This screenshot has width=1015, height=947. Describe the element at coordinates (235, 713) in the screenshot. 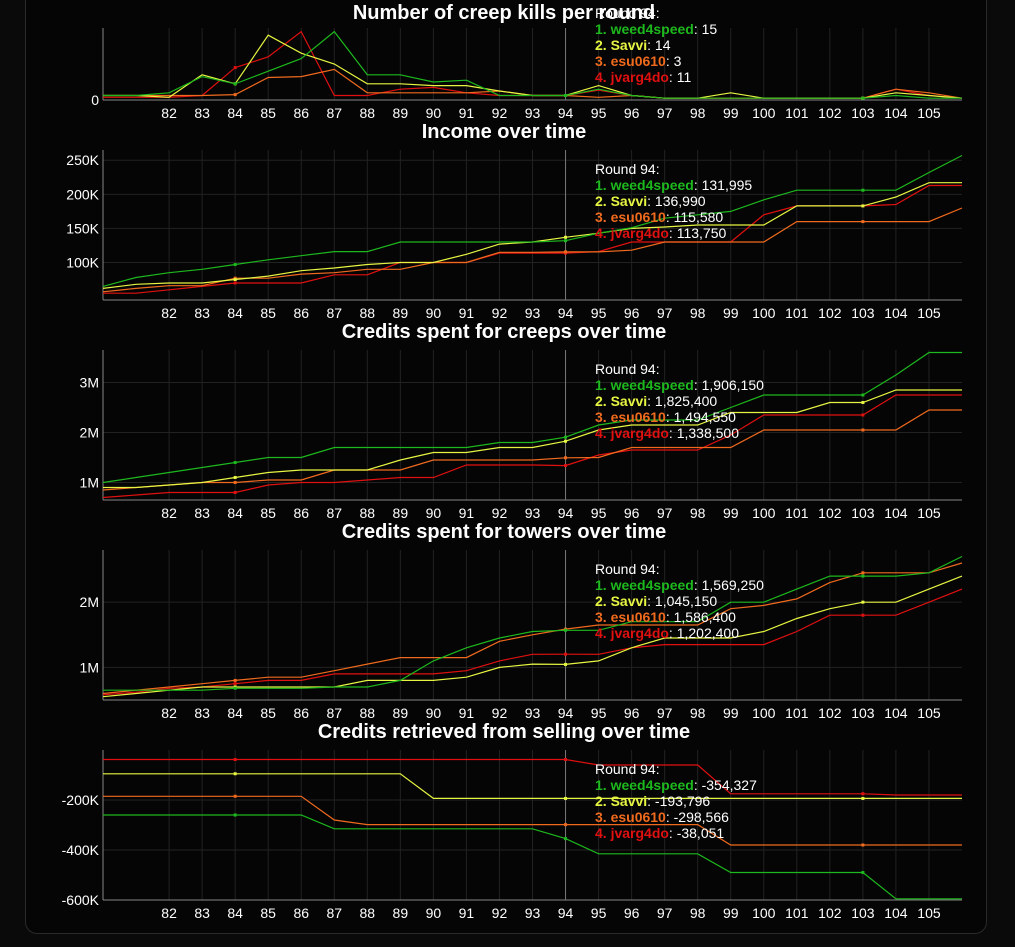

I see `x-tick-label: 84` at that location.